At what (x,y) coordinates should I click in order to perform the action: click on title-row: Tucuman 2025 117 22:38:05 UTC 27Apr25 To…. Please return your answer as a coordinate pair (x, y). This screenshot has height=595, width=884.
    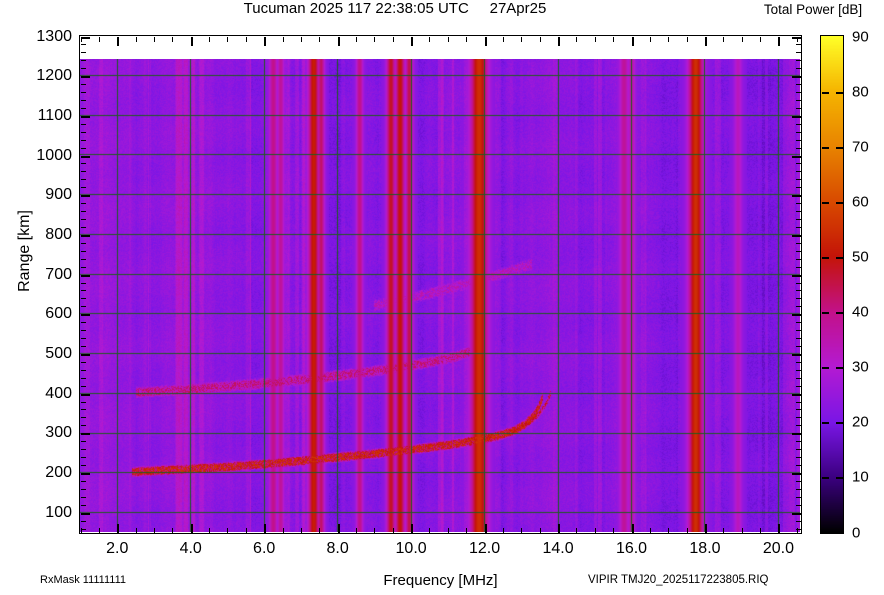
    Looking at the image, I should click on (442, 11).